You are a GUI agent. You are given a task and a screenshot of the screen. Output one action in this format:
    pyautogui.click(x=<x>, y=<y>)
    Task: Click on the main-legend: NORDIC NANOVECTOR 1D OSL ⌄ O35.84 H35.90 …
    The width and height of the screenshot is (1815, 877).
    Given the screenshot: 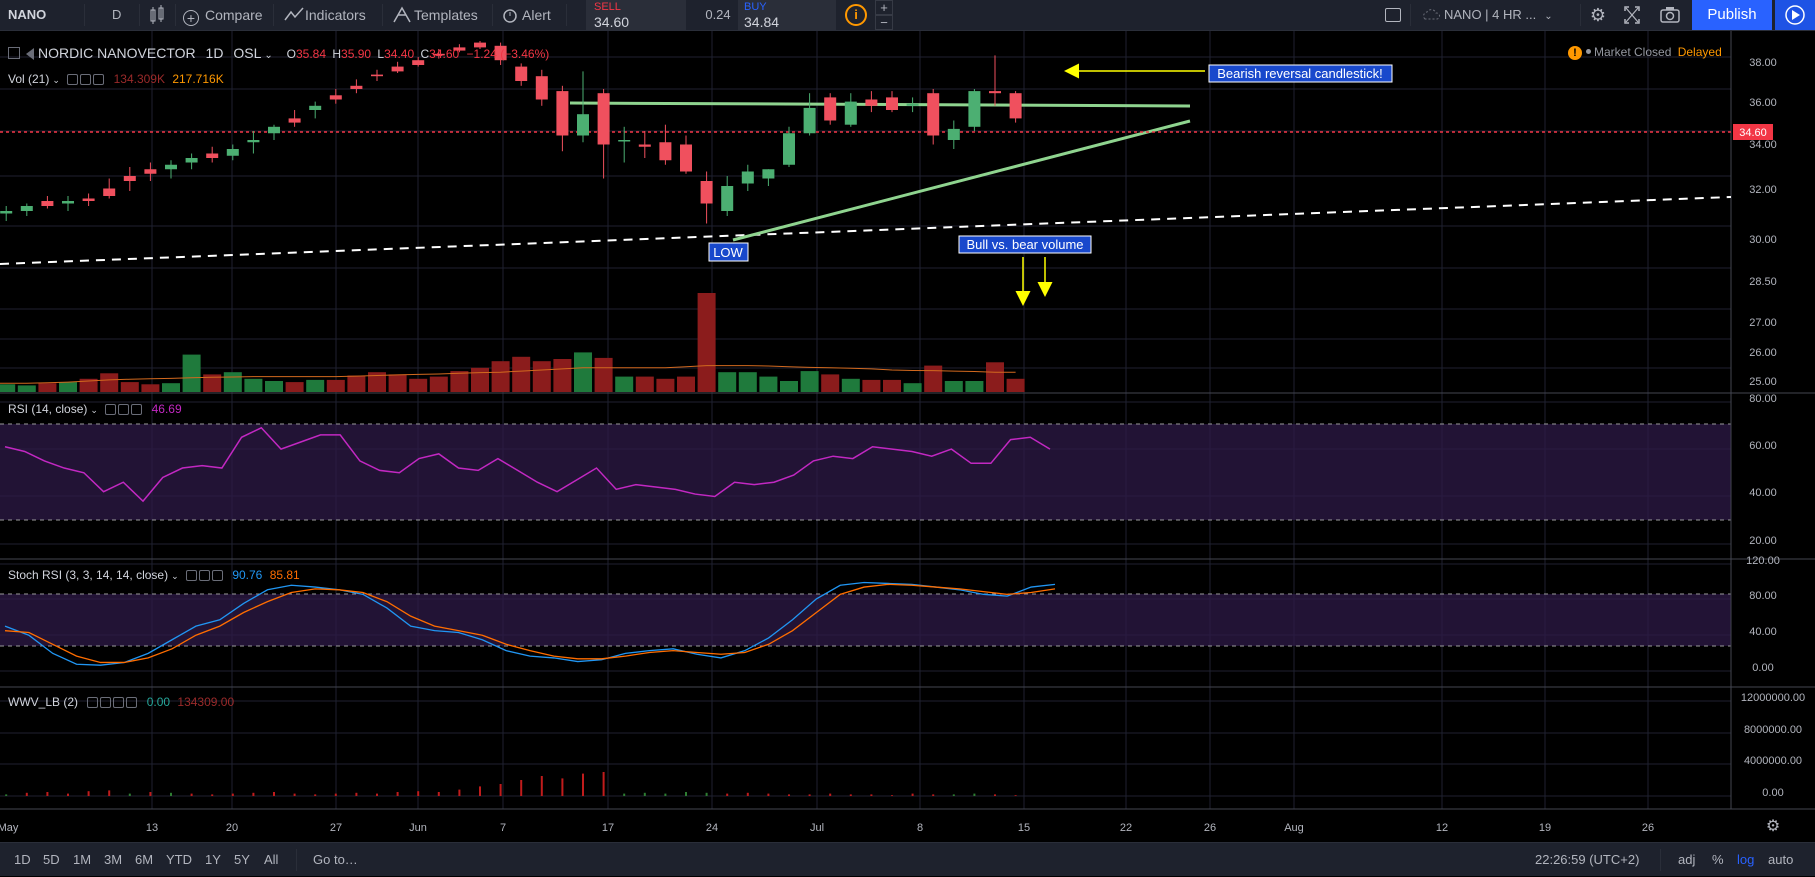 What is the action you would take?
    pyautogui.click(x=278, y=53)
    